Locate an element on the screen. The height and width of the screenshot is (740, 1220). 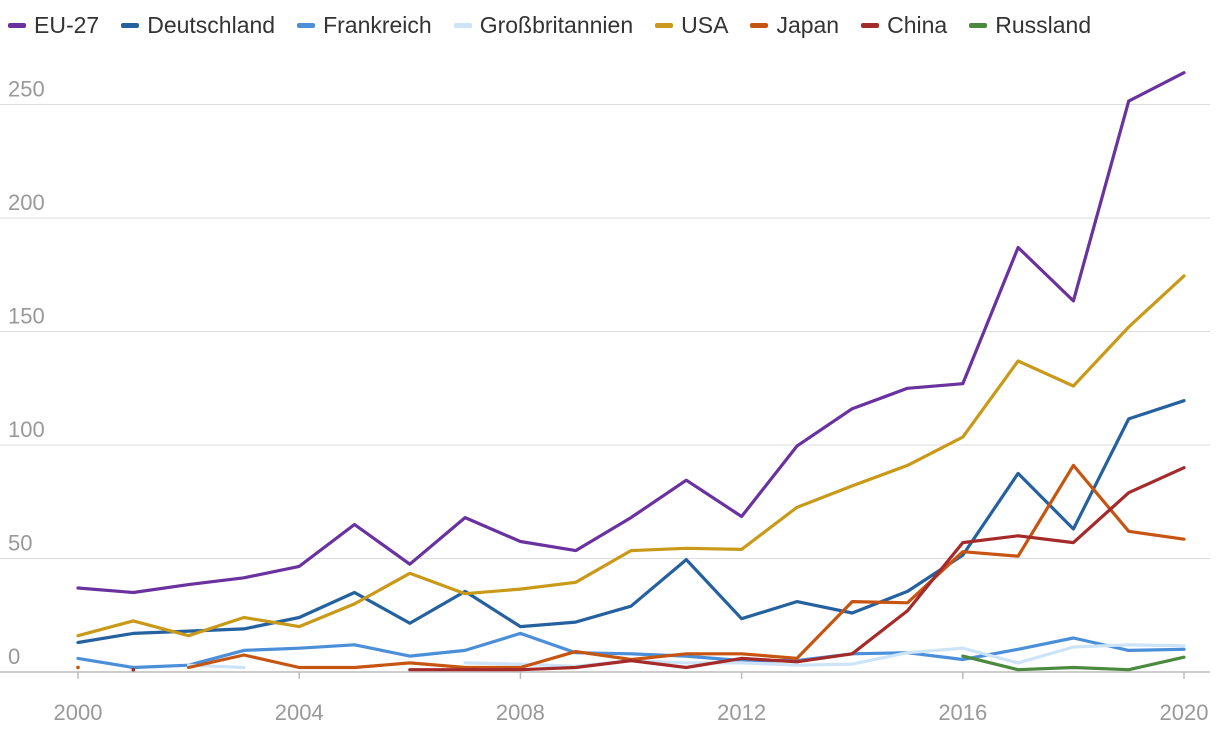
legend-item: EU-27 is located at coordinates (53, 25).